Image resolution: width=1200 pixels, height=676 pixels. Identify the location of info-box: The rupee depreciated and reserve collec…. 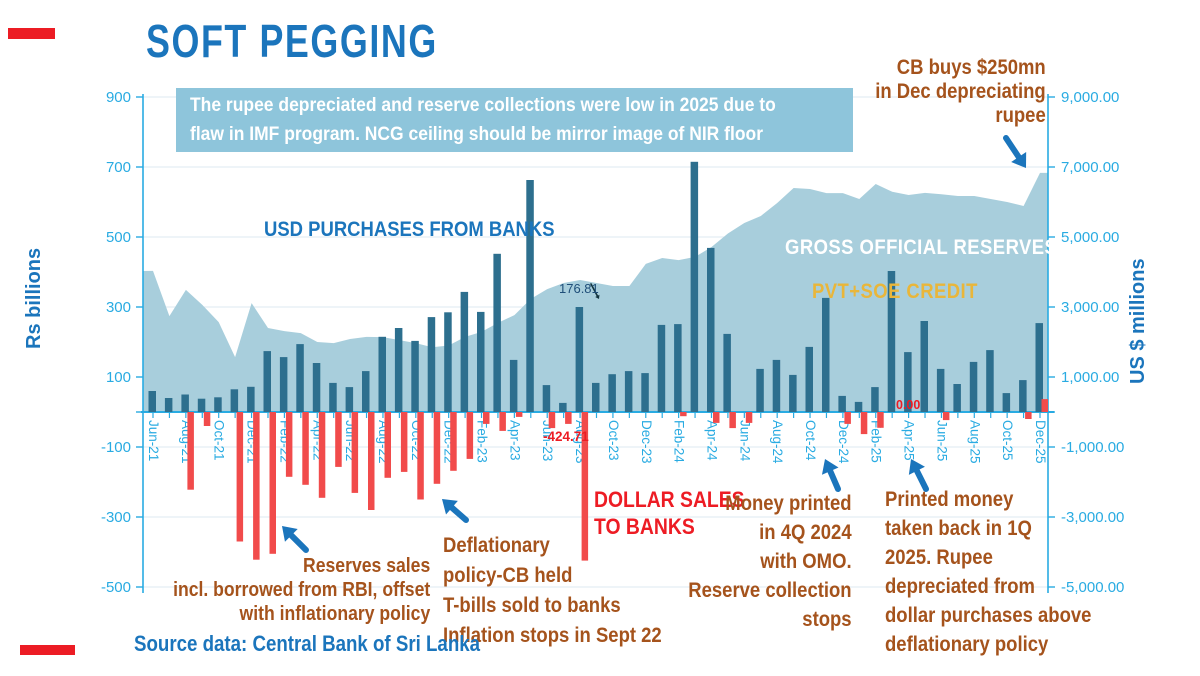
(514, 120).